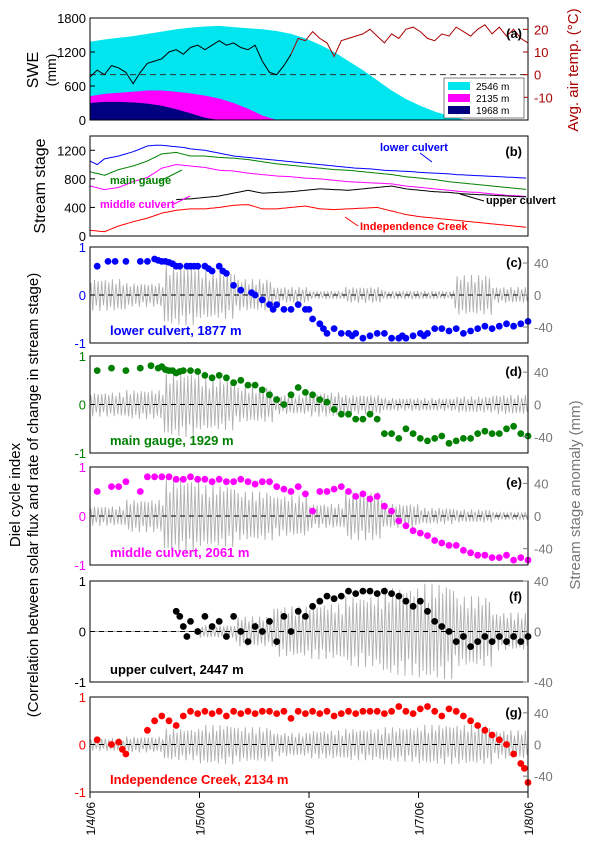 This screenshot has width=592, height=857. What do you see at coordinates (409, 41) in the screenshot?
I see `temperature-line-late` at bounding box center [409, 41].